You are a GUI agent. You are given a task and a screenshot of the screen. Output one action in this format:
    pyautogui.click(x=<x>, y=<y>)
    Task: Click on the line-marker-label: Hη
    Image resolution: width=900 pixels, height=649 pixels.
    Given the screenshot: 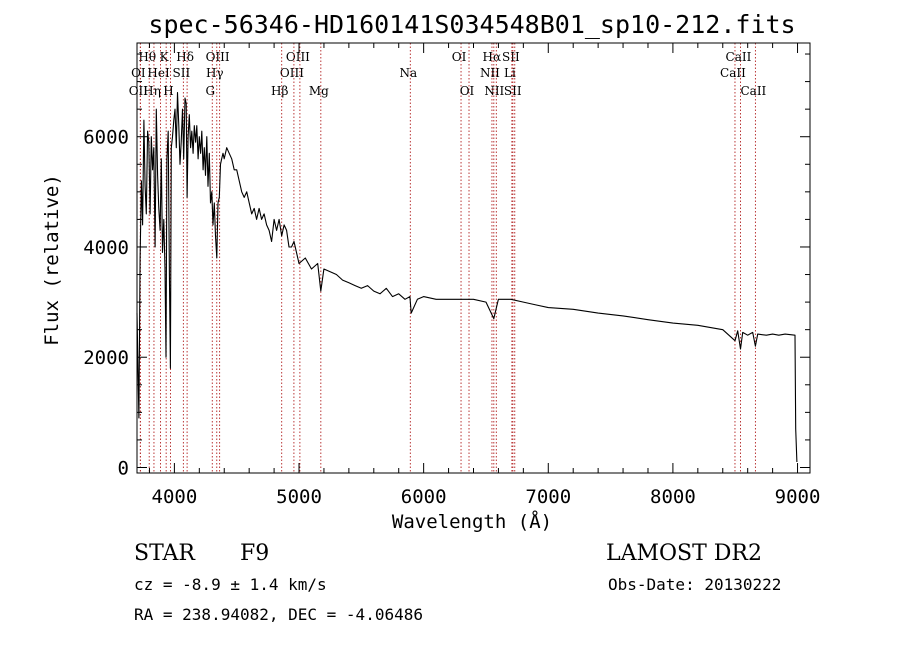 What is the action you would take?
    pyautogui.click(x=152, y=91)
    